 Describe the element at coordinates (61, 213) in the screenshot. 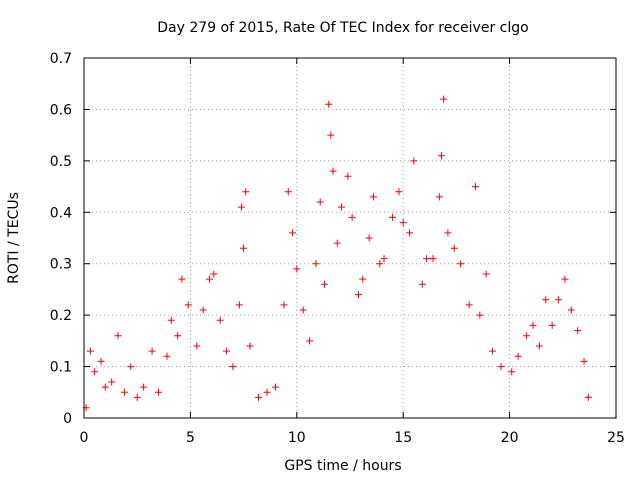

I see `y-tick-label: 0.4` at that location.